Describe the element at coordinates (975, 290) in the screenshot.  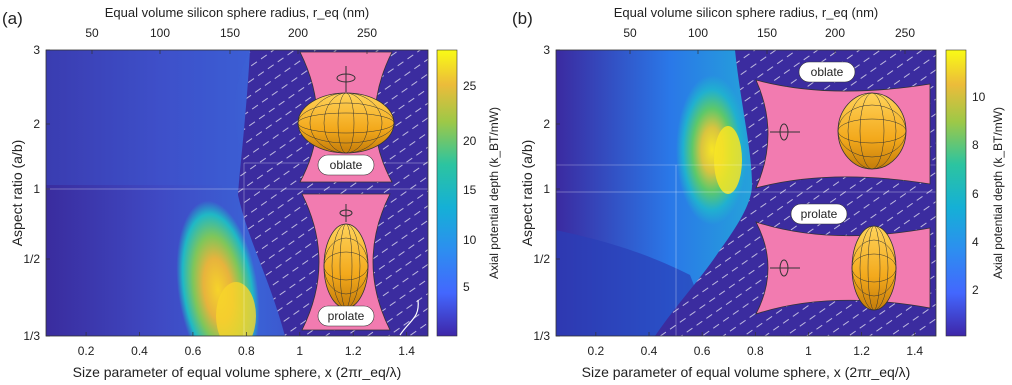
I see `colorbar-tick-label: 2` at that location.